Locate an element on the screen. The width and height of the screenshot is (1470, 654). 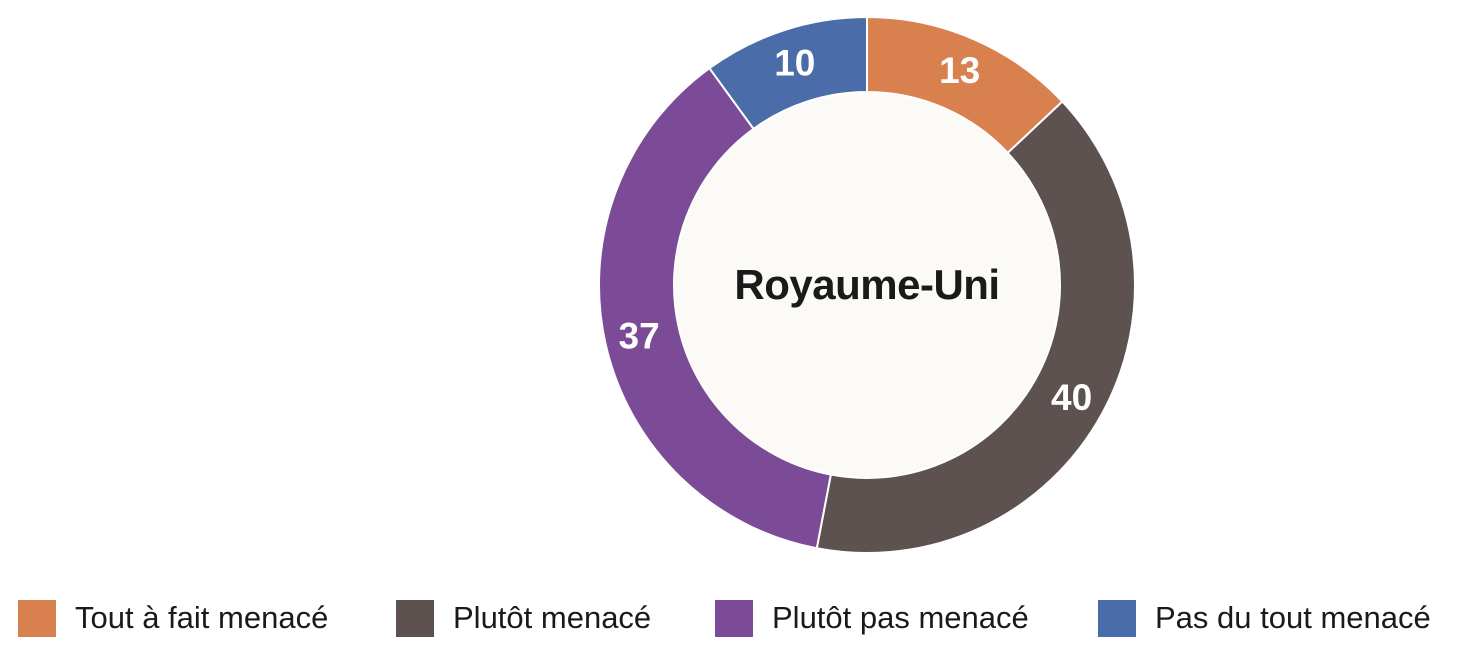
segment-value-label: 13 is located at coordinates (959, 70).